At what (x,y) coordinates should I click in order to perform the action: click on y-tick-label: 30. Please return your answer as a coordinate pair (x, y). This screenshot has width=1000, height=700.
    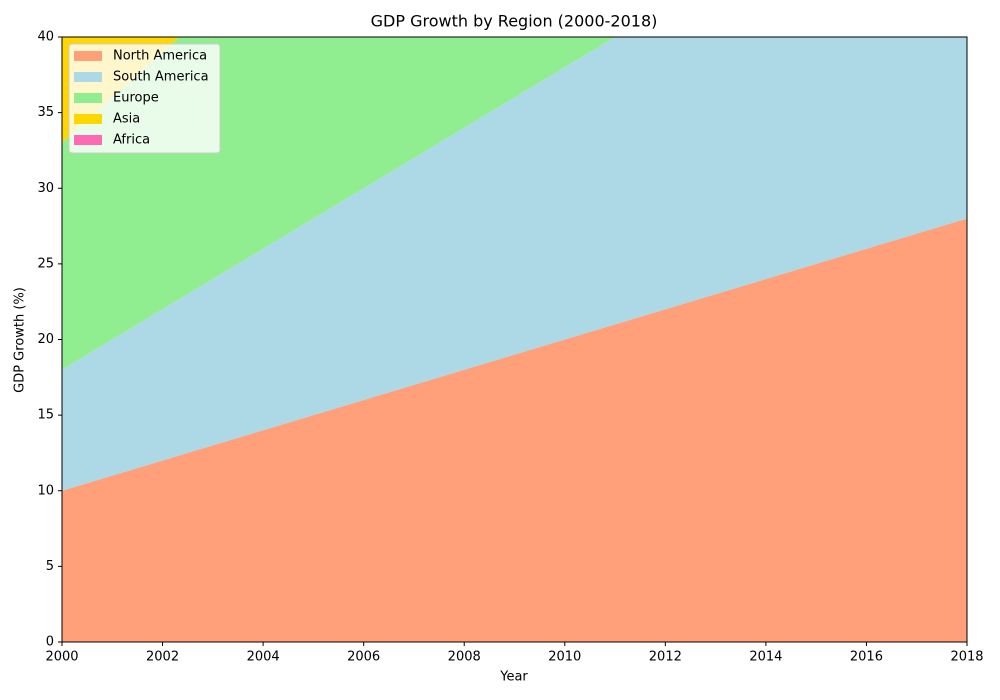
    Looking at the image, I should click on (45, 188).